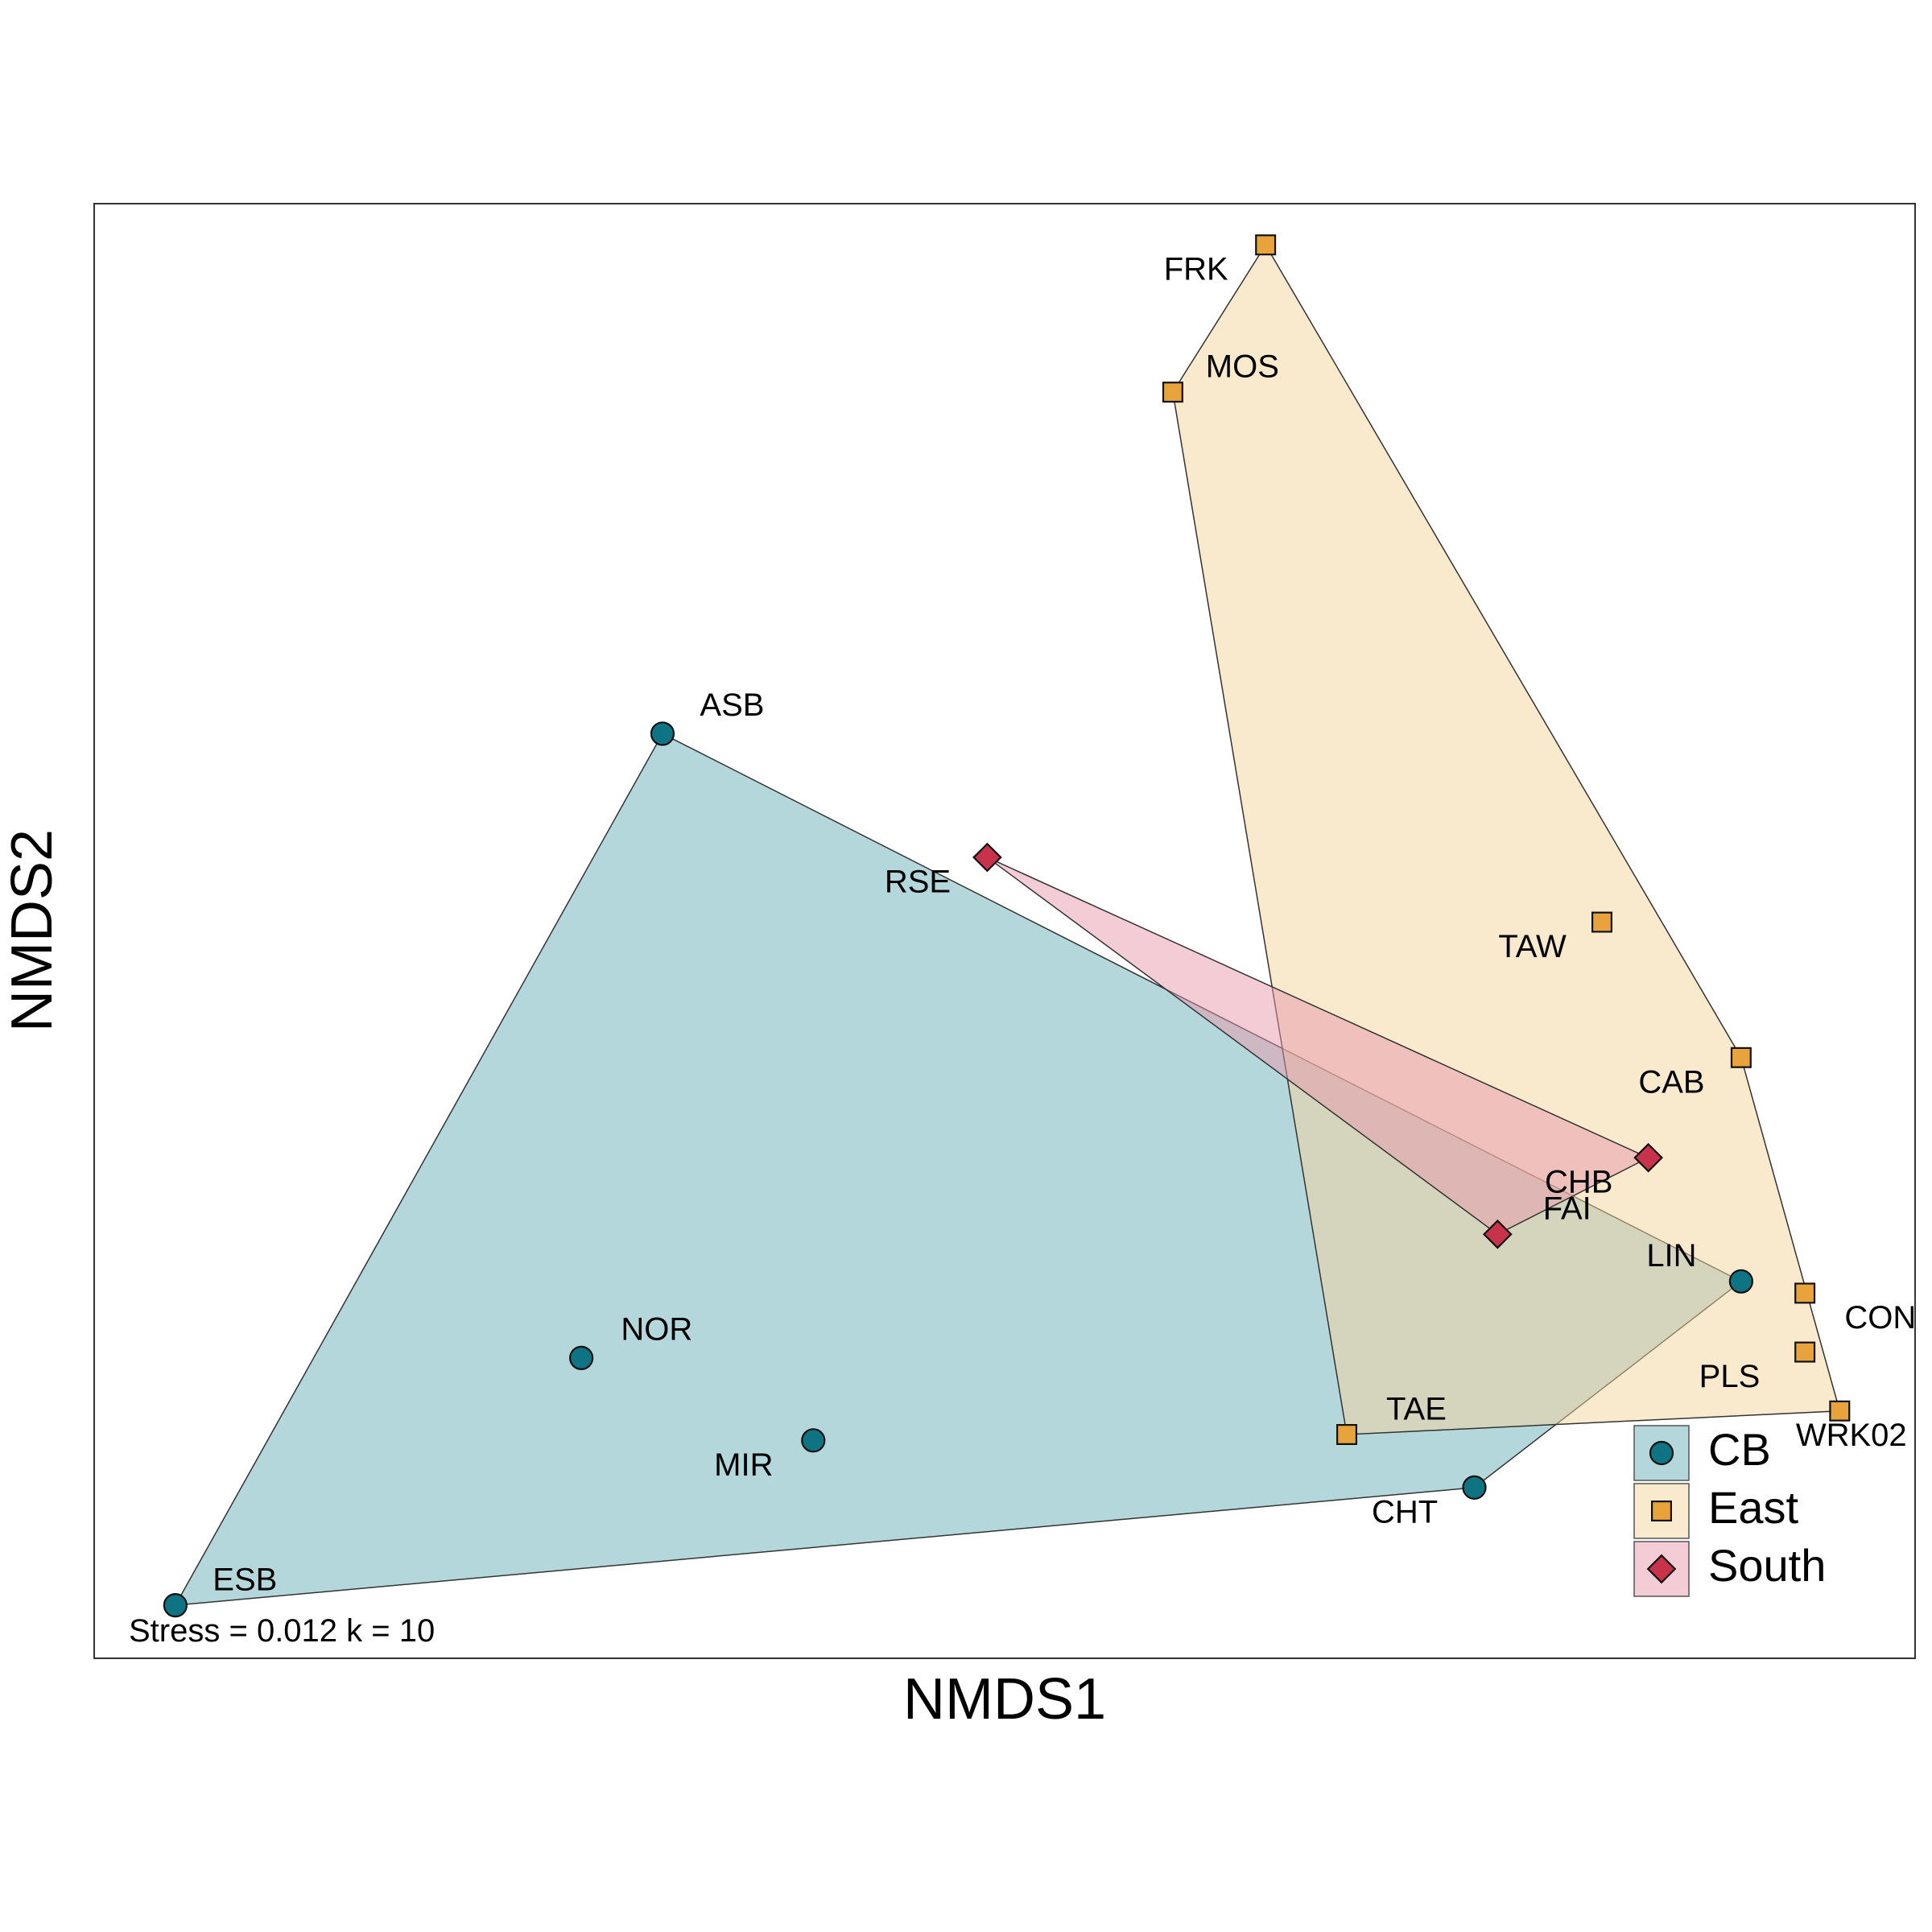  Describe the element at coordinates (1196, 269) in the screenshot. I see `point-label-frk: FRK` at that location.